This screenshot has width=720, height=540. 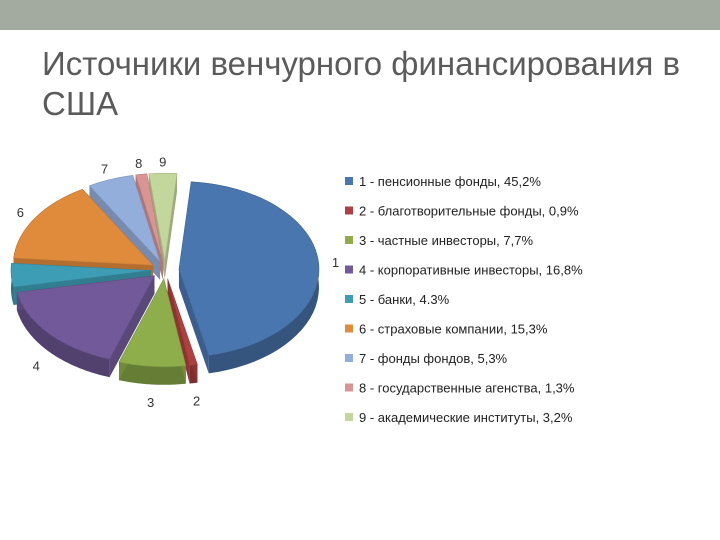 What do you see at coordinates (450, 181) in the screenshot?
I see `legend-entry-1: 1 - пенсионные фонды, 45,2%` at bounding box center [450, 181].